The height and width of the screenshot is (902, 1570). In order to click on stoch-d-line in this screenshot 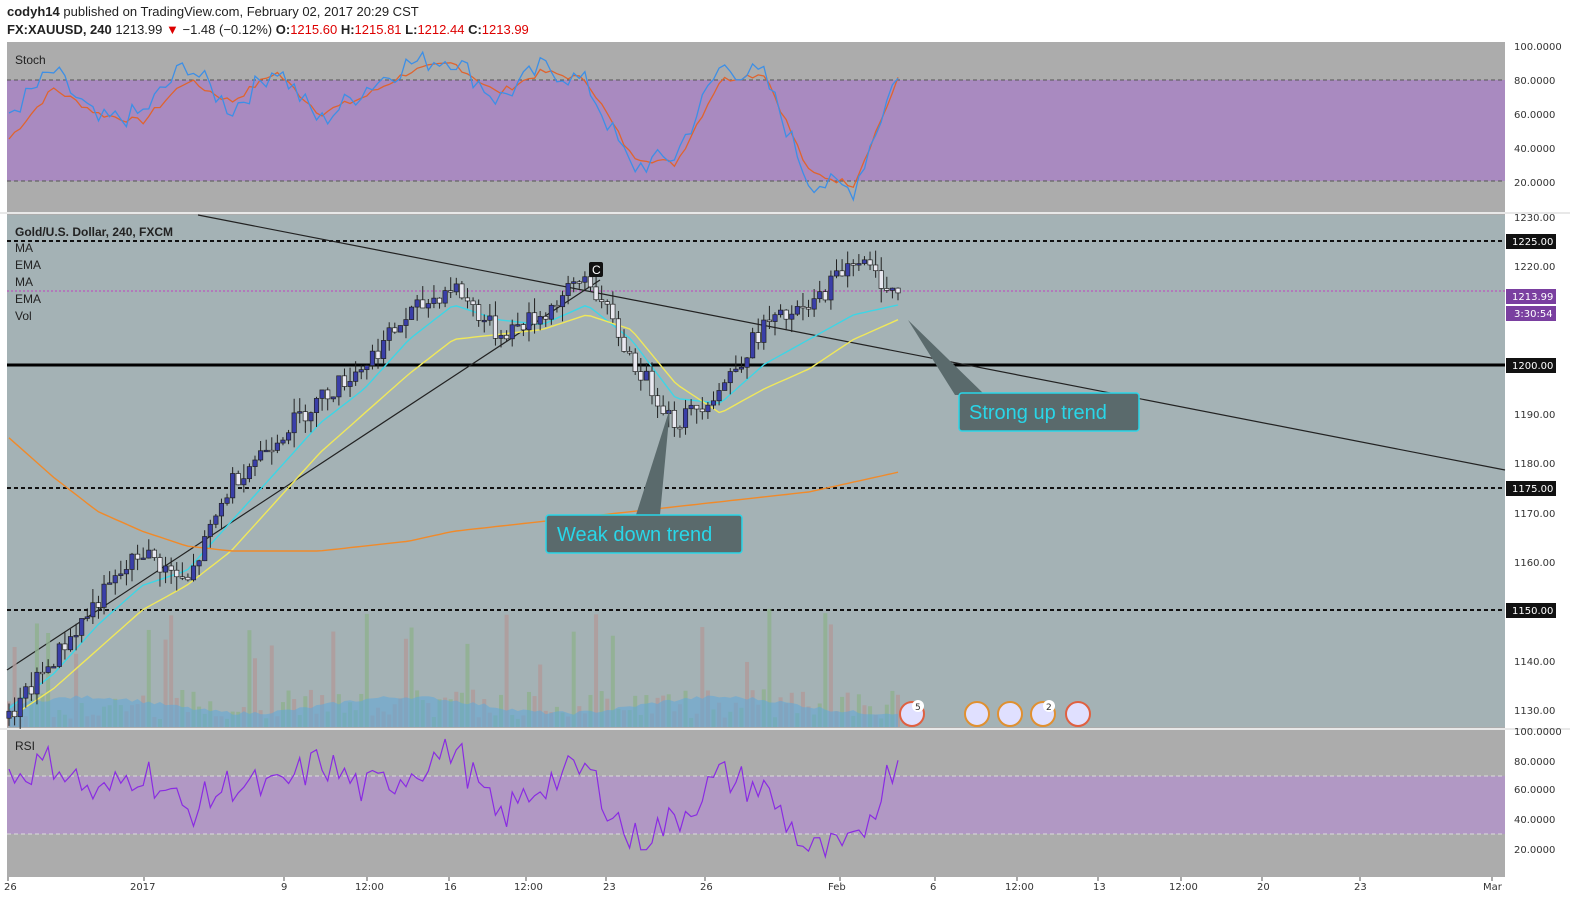, I will do `click(453, 125)`.